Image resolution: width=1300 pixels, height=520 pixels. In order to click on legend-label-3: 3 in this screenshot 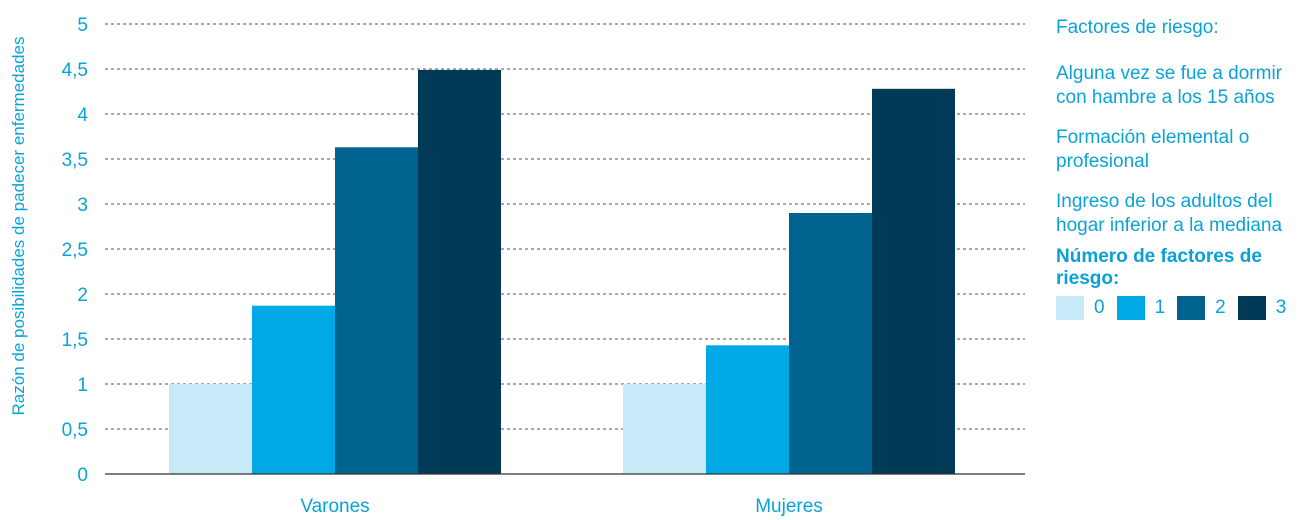, I will do `click(1281, 307)`.